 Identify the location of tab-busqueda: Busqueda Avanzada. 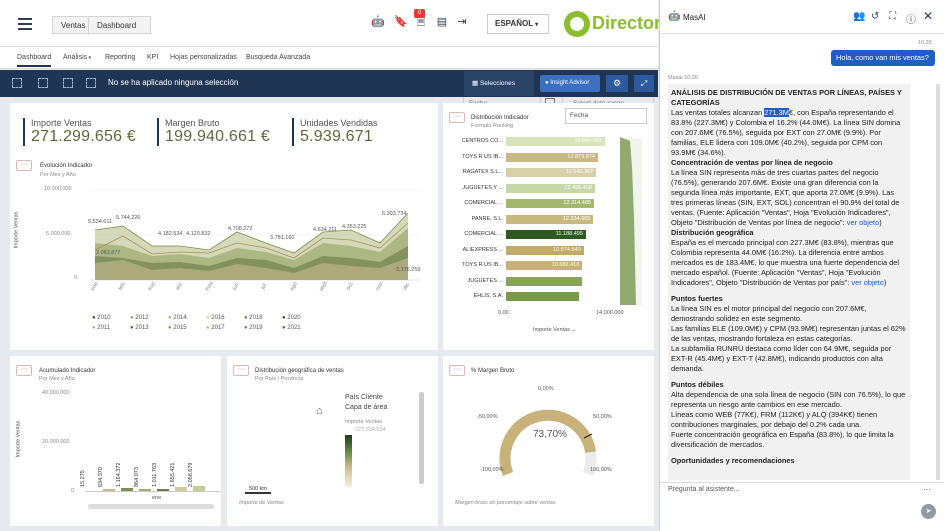
(278, 57).